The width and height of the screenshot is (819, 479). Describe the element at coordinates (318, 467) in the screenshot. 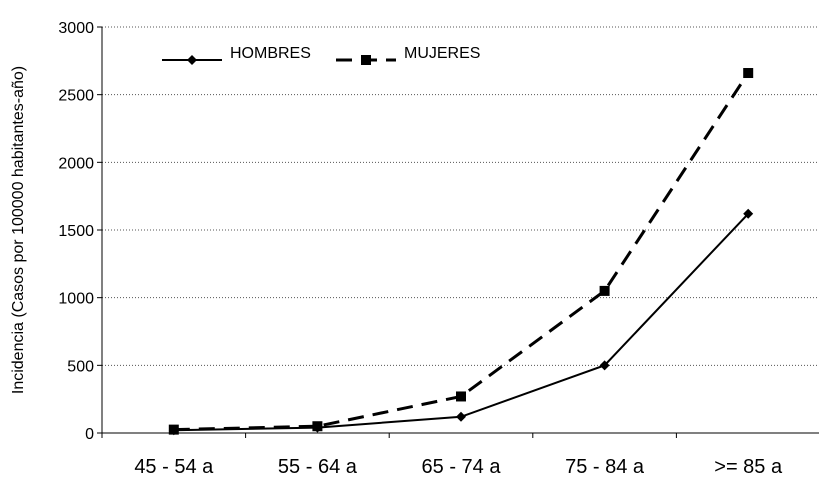

I see `x-tick-label: 55 - 64 a` at that location.